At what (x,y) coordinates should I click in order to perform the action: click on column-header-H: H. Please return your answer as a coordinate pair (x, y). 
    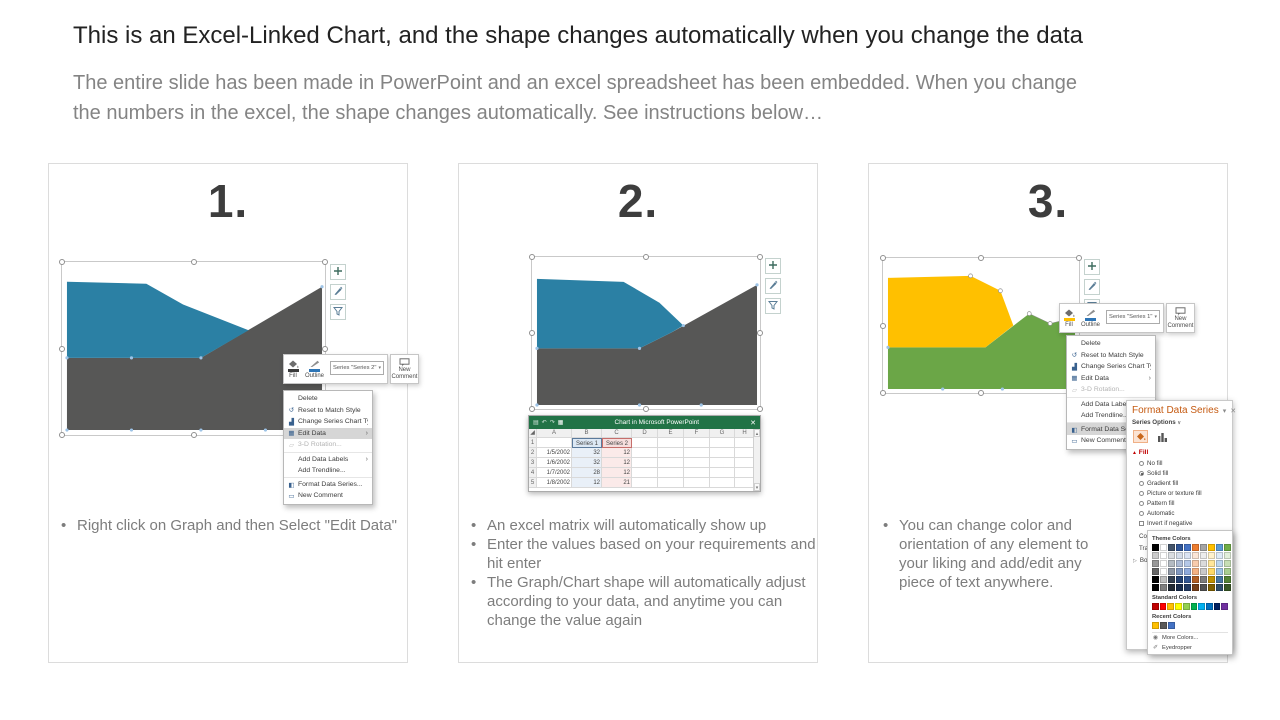
    Looking at the image, I should click on (745, 433).